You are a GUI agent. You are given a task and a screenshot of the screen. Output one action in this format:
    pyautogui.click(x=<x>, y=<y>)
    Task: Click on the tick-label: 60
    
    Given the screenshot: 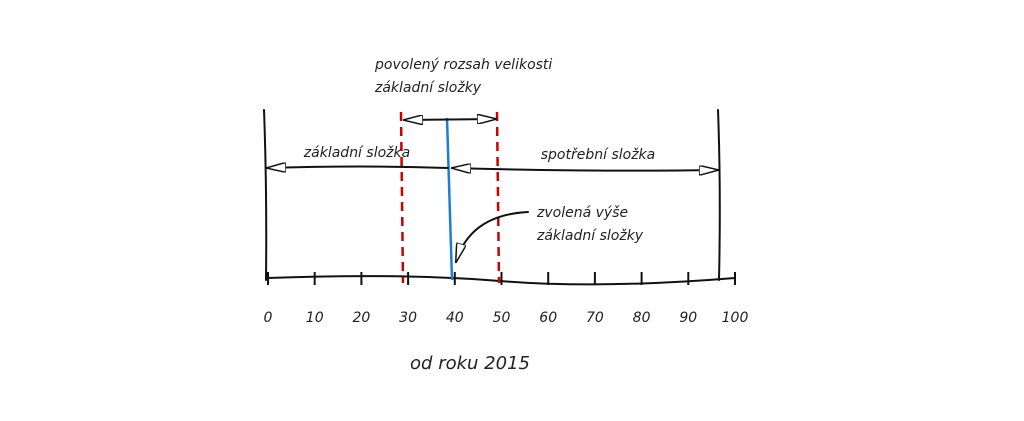 What is the action you would take?
    pyautogui.click(x=548, y=318)
    